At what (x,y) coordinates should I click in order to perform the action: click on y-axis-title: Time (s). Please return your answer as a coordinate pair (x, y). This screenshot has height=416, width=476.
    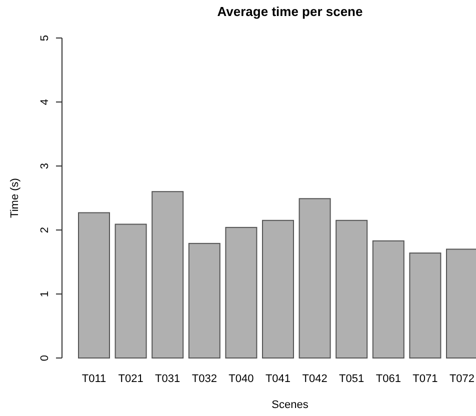
    Looking at the image, I should click on (15, 198).